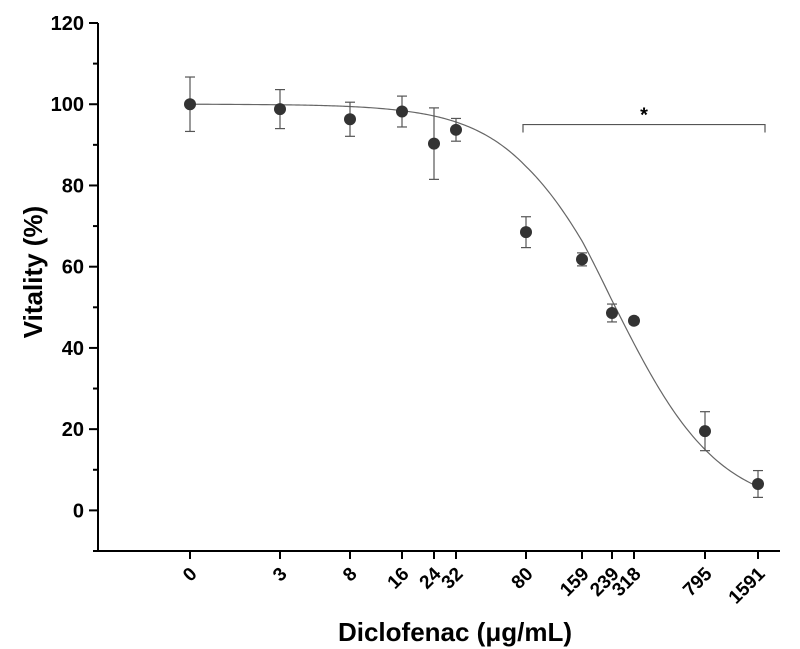  What do you see at coordinates (73, 349) in the screenshot?
I see `y-tick-label: 40` at bounding box center [73, 349].